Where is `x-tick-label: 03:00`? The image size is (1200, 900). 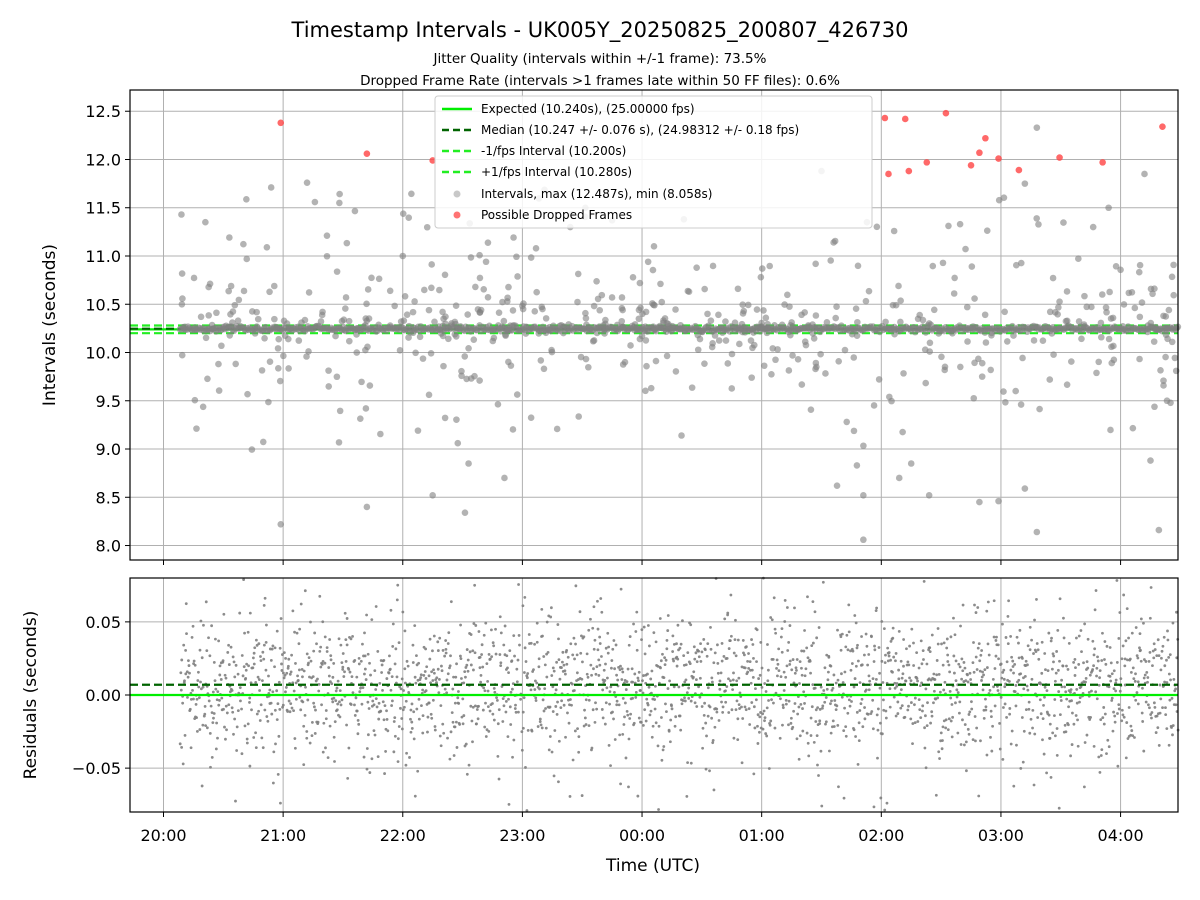 x-tick-label: 03:00 is located at coordinates (1001, 835).